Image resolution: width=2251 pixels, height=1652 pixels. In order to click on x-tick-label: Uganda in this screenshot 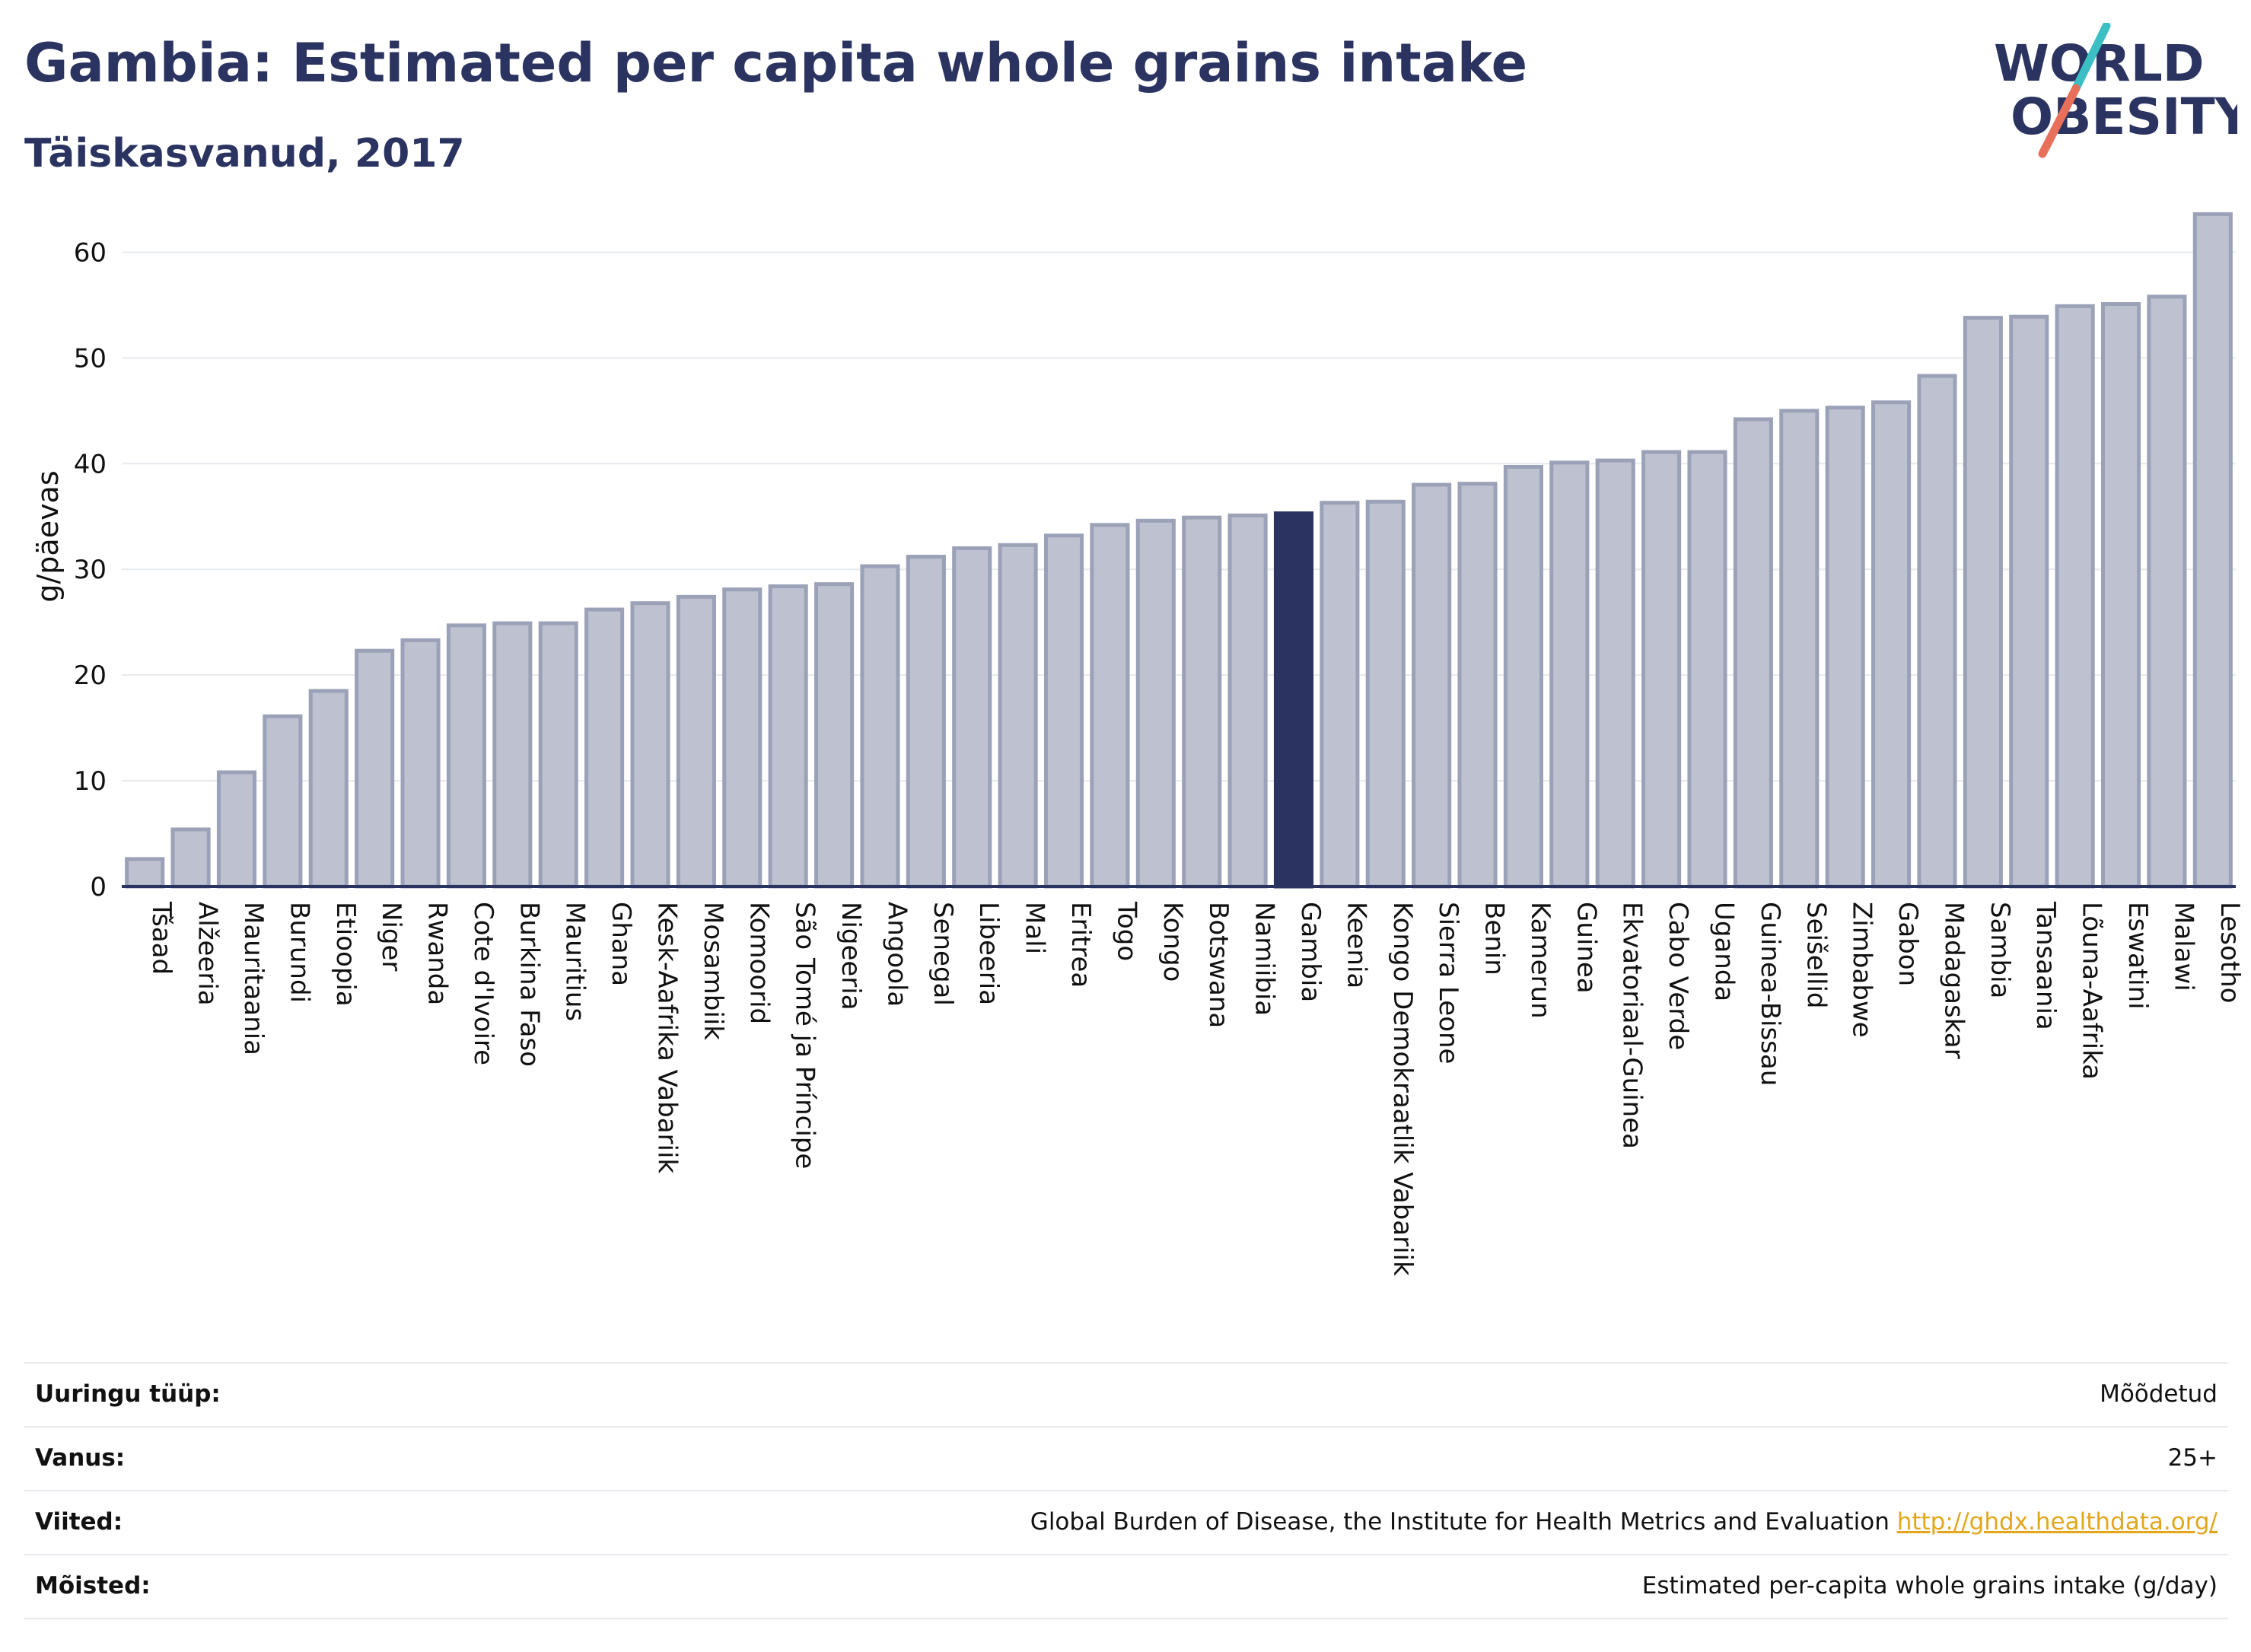, I will do `click(1724, 951)`.